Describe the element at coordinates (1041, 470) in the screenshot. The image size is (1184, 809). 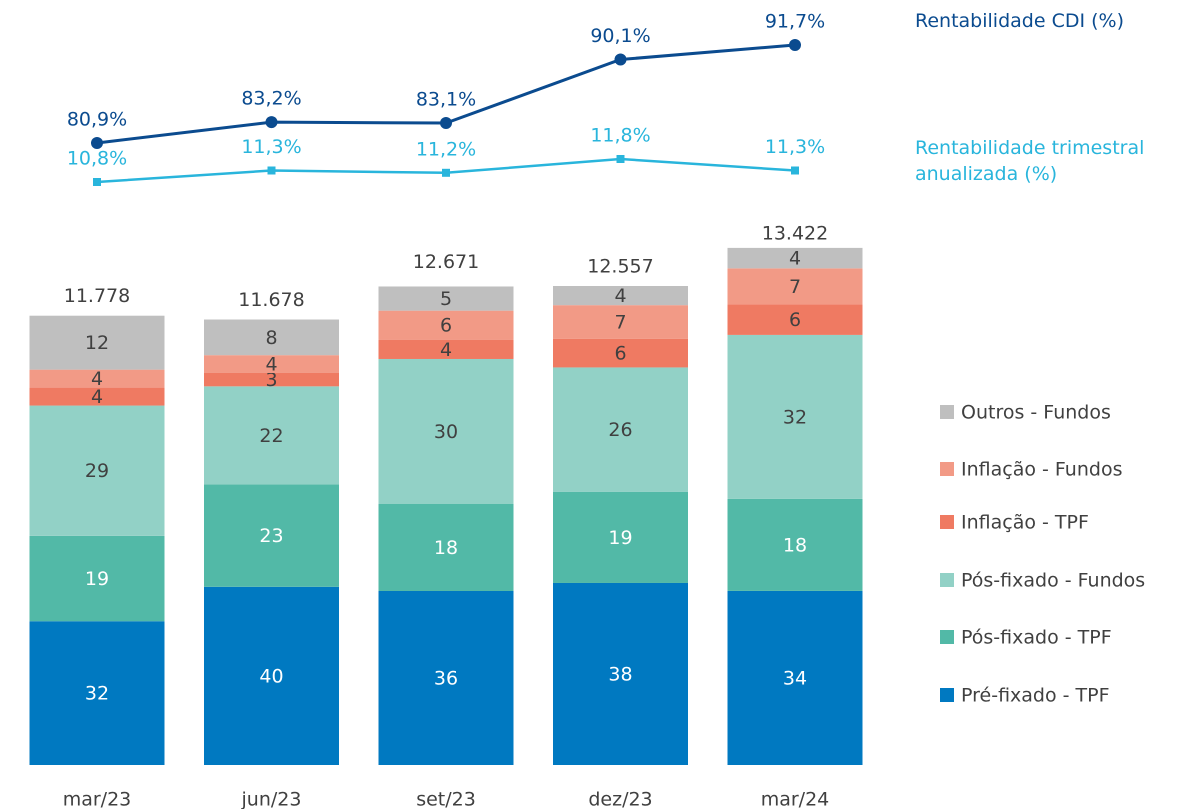
I see `legend-label: Inflação - Fundos` at that location.